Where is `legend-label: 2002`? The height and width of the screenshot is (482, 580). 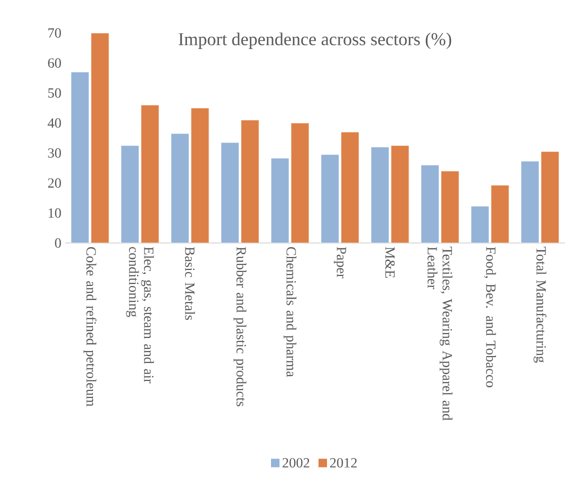 legend-label: 2002 is located at coordinates (296, 463).